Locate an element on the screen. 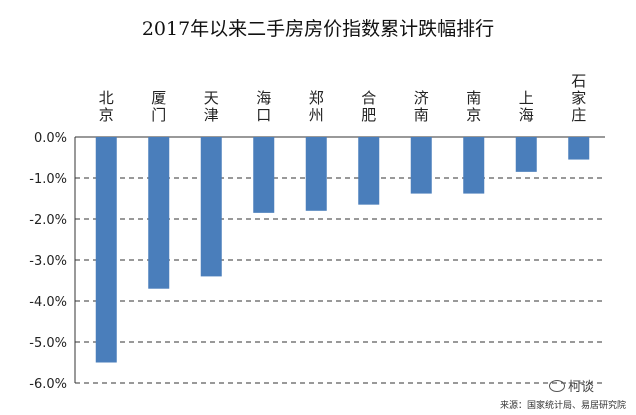 This screenshot has height=415, width=636. watermark-text: 柯谈 is located at coordinates (580, 387).